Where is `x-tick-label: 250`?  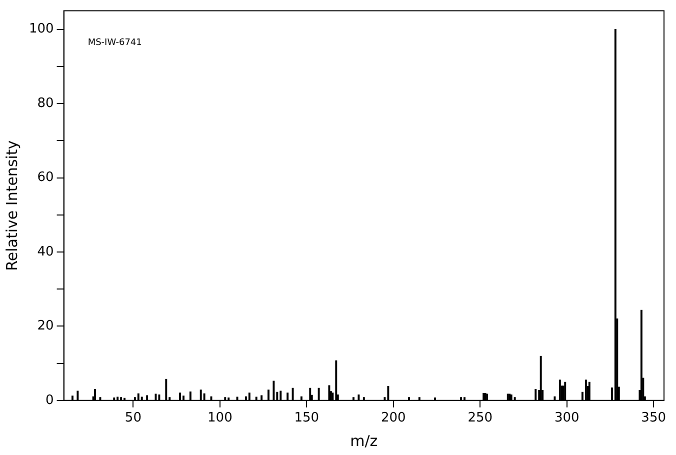
x-tick-label: 250 is located at coordinates (480, 418).